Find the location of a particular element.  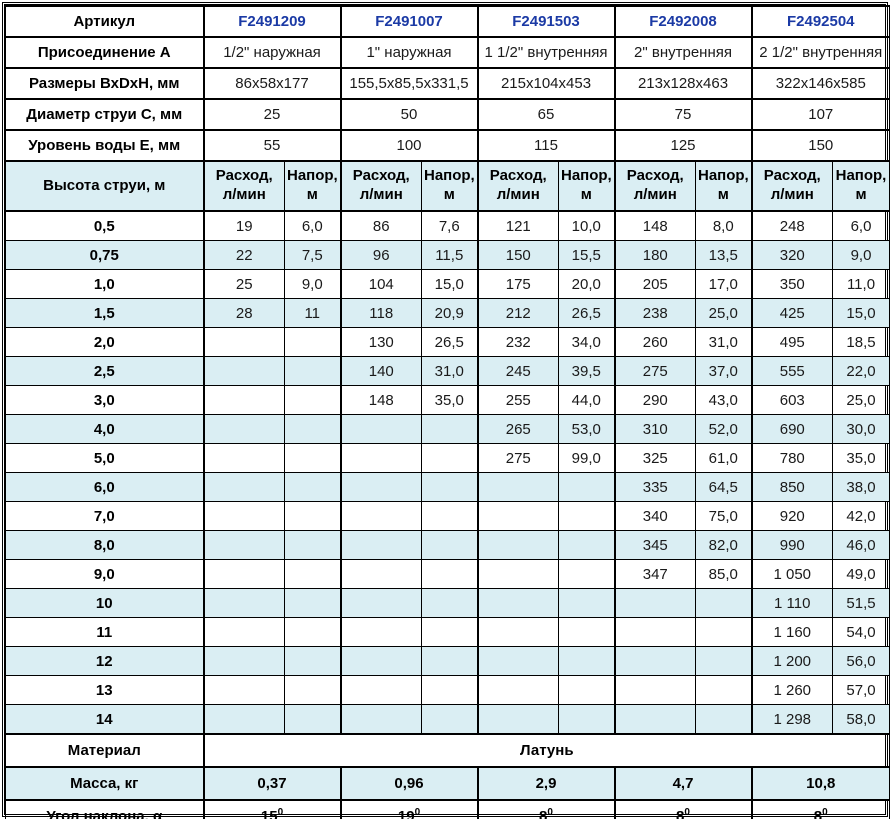

jet-data-cell: 347 is located at coordinates (654, 574).